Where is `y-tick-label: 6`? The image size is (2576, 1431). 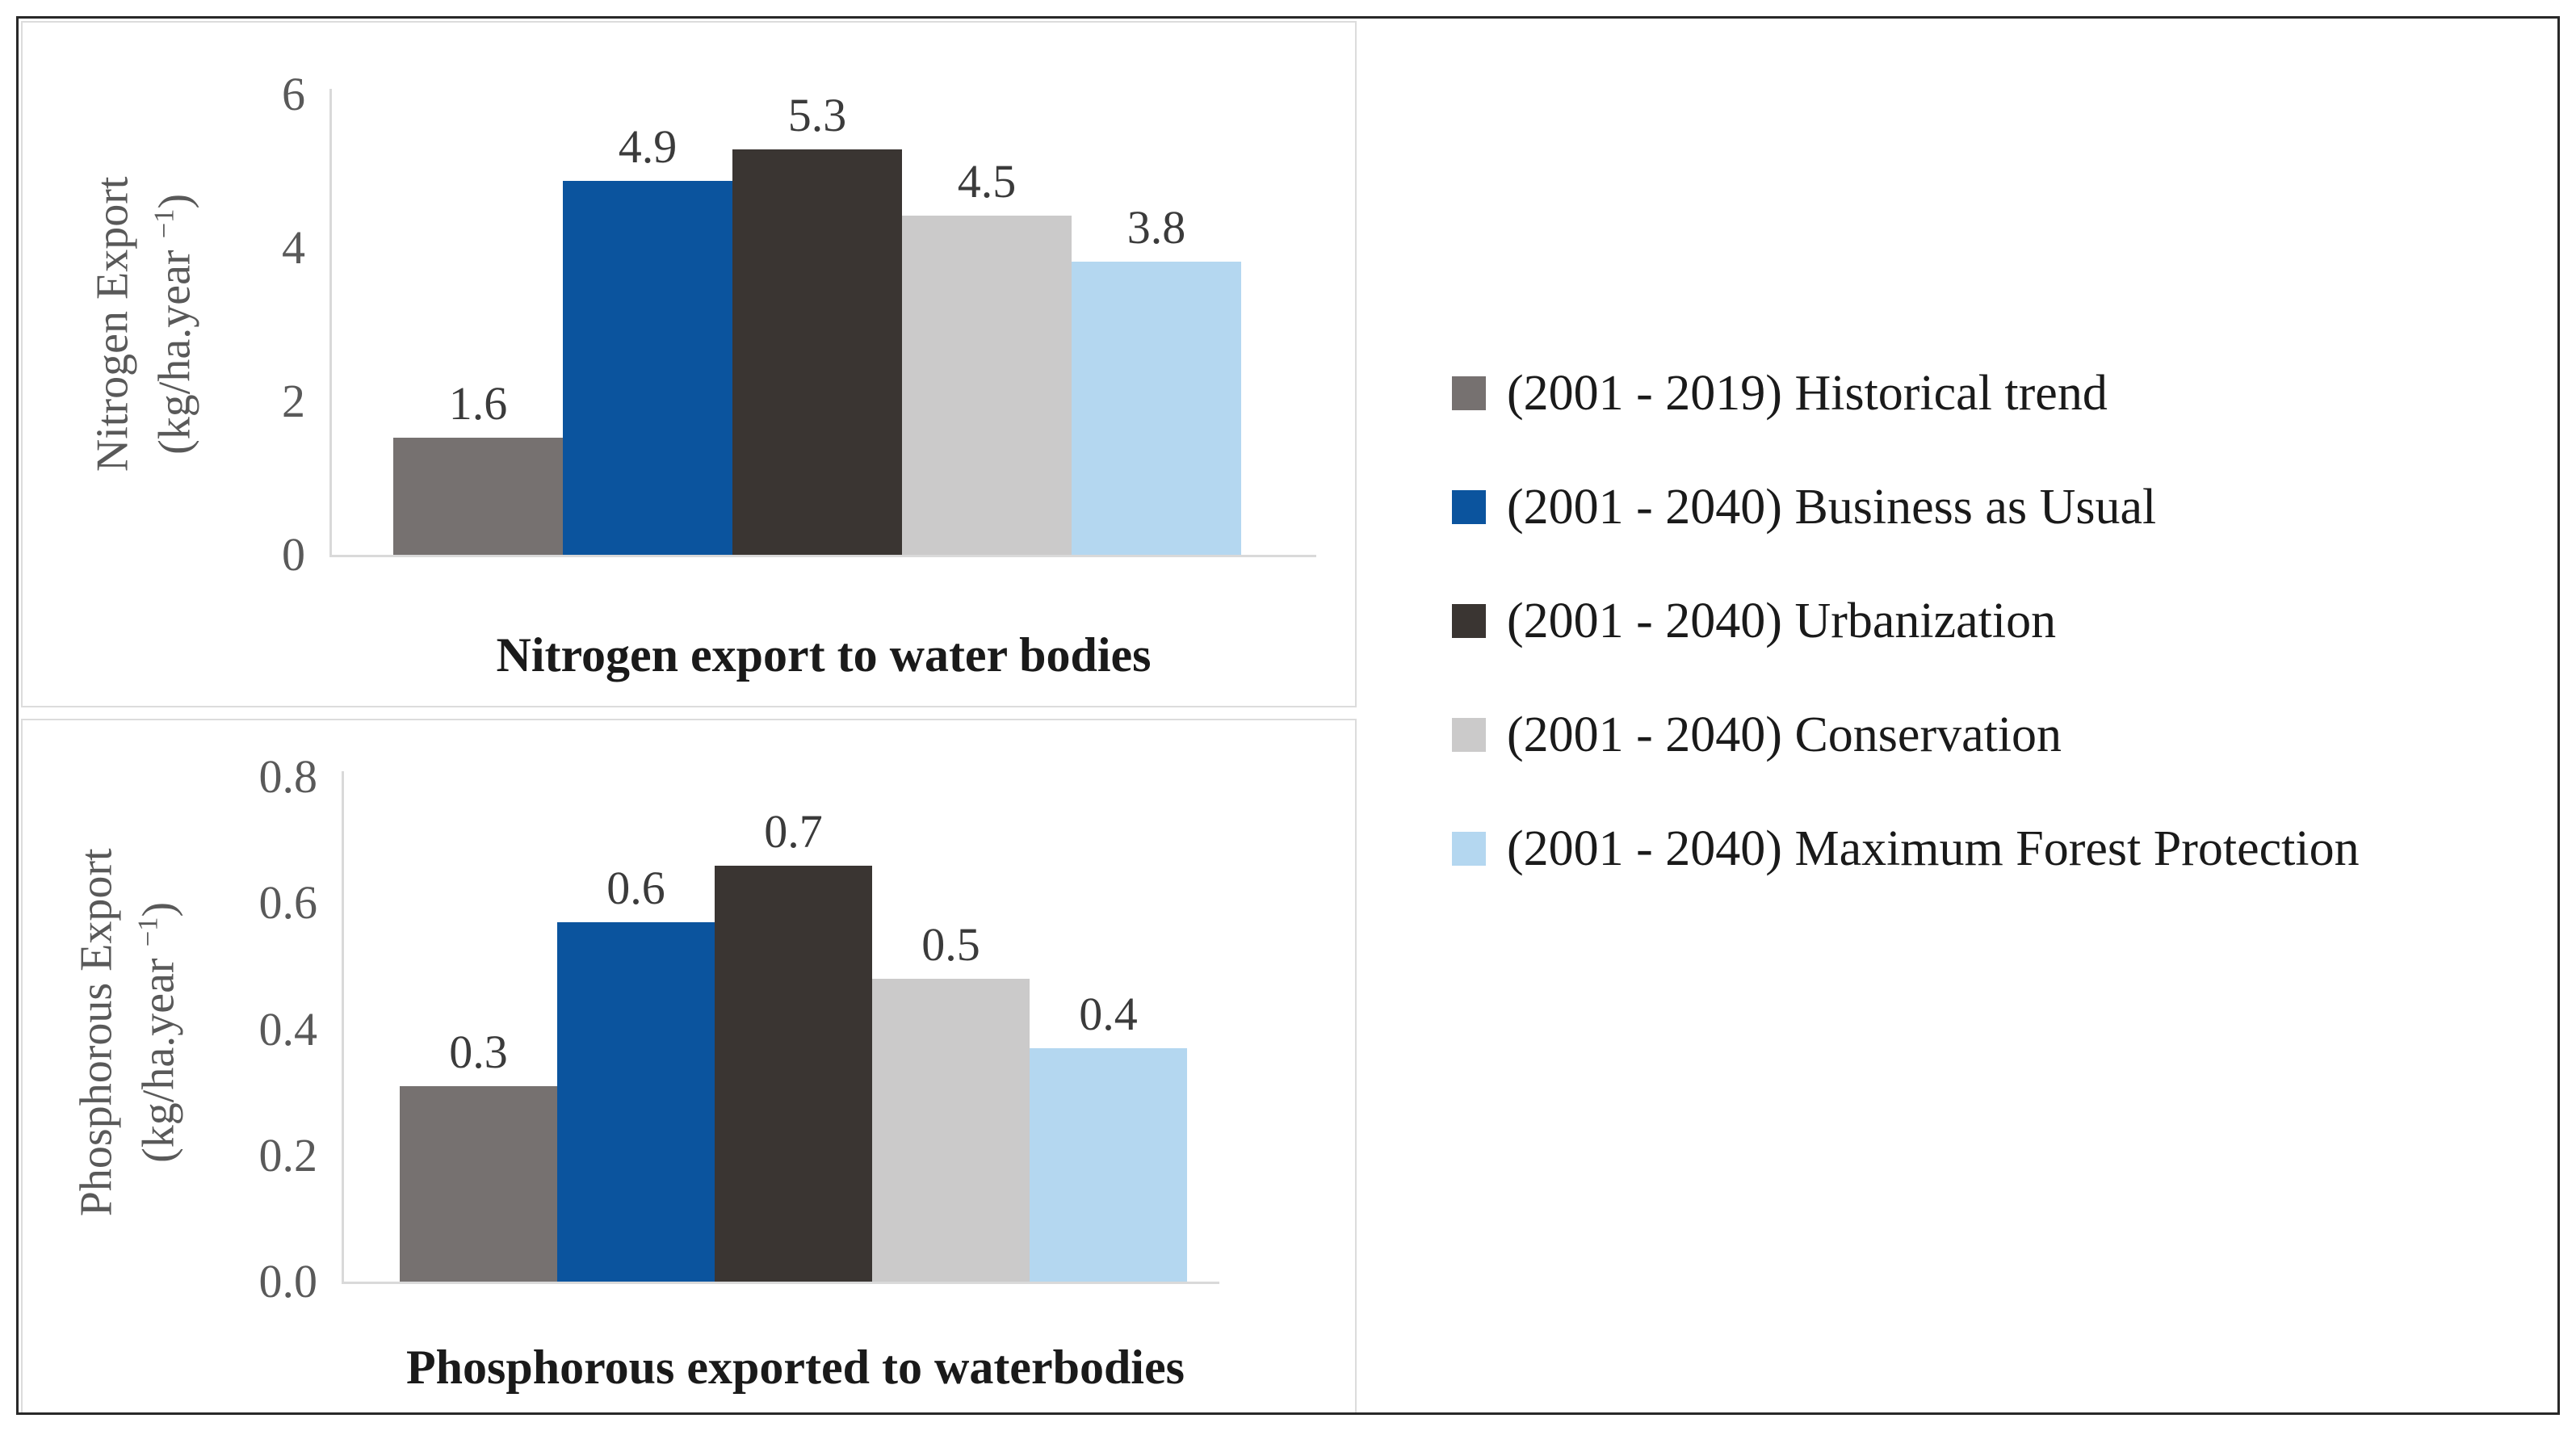
y-tick-label: 6 is located at coordinates (293, 94).